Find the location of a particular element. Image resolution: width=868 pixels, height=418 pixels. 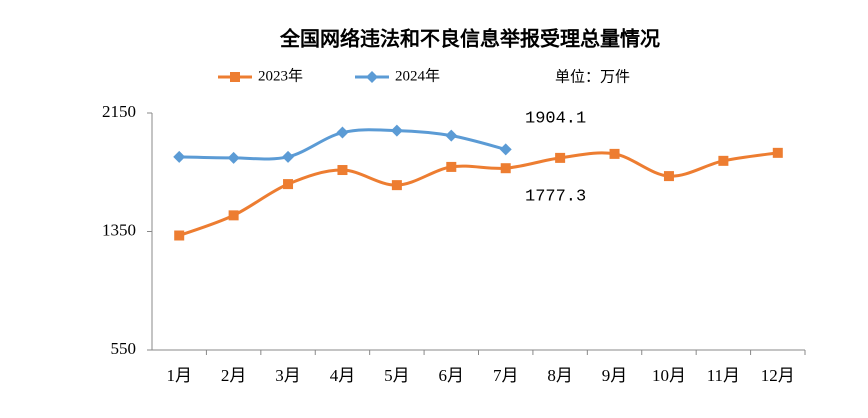

data-label: 1777.3 is located at coordinates (555, 196).